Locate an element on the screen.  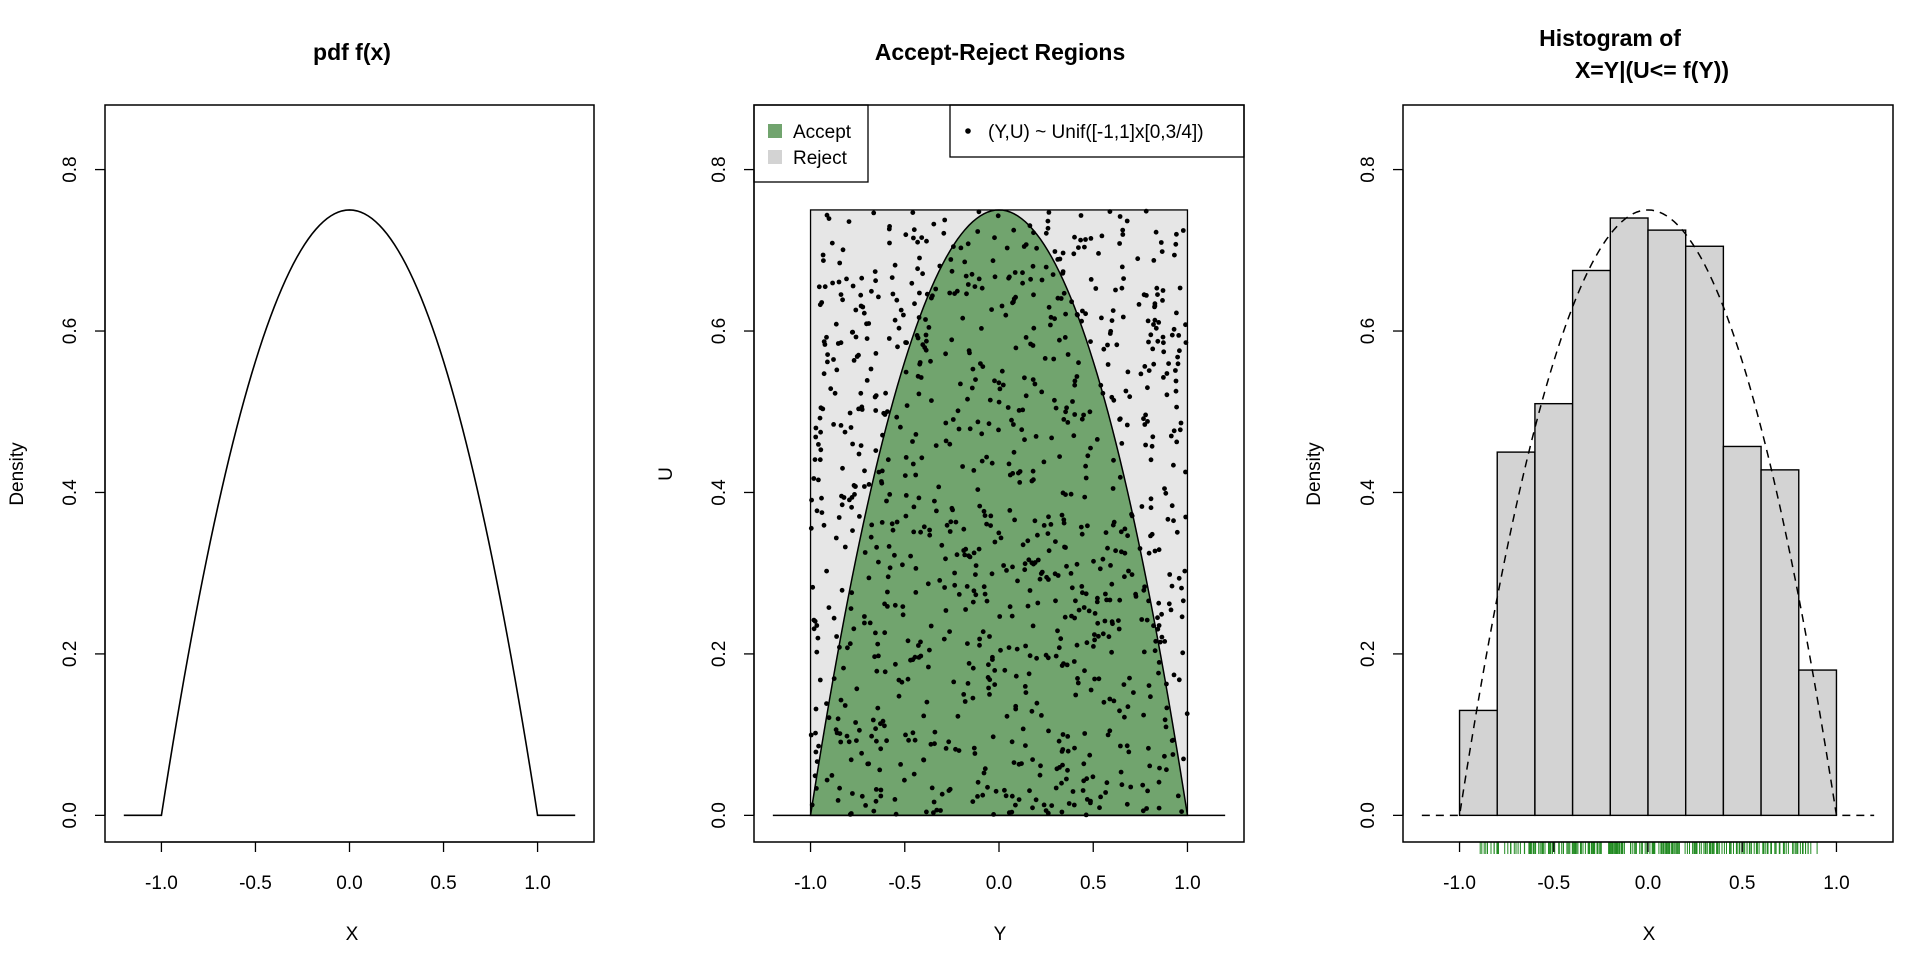
histogram-bar is located at coordinates (1742, 631).